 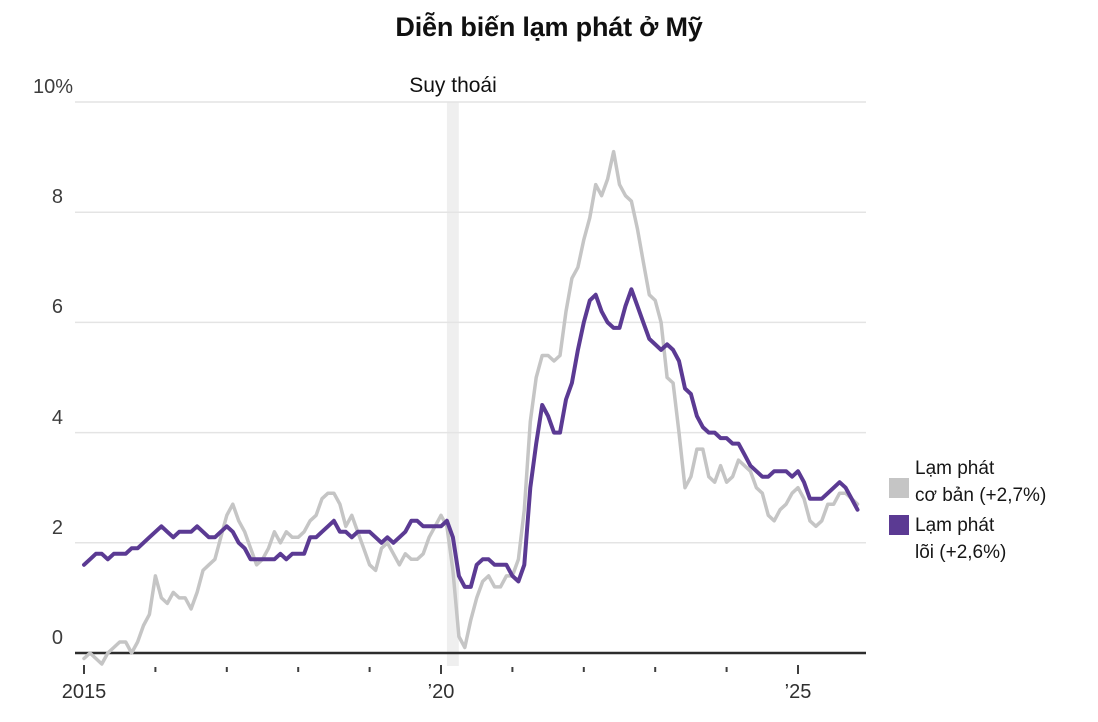 What do you see at coordinates (899, 488) in the screenshot?
I see `headline-series-swatch` at bounding box center [899, 488].